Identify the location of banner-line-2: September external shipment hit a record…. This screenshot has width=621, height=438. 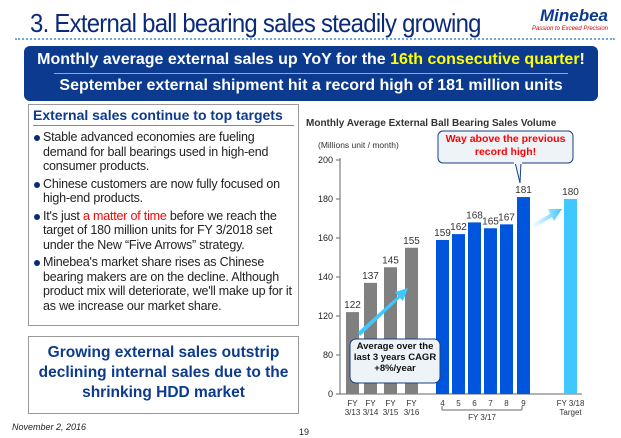
(311, 85).